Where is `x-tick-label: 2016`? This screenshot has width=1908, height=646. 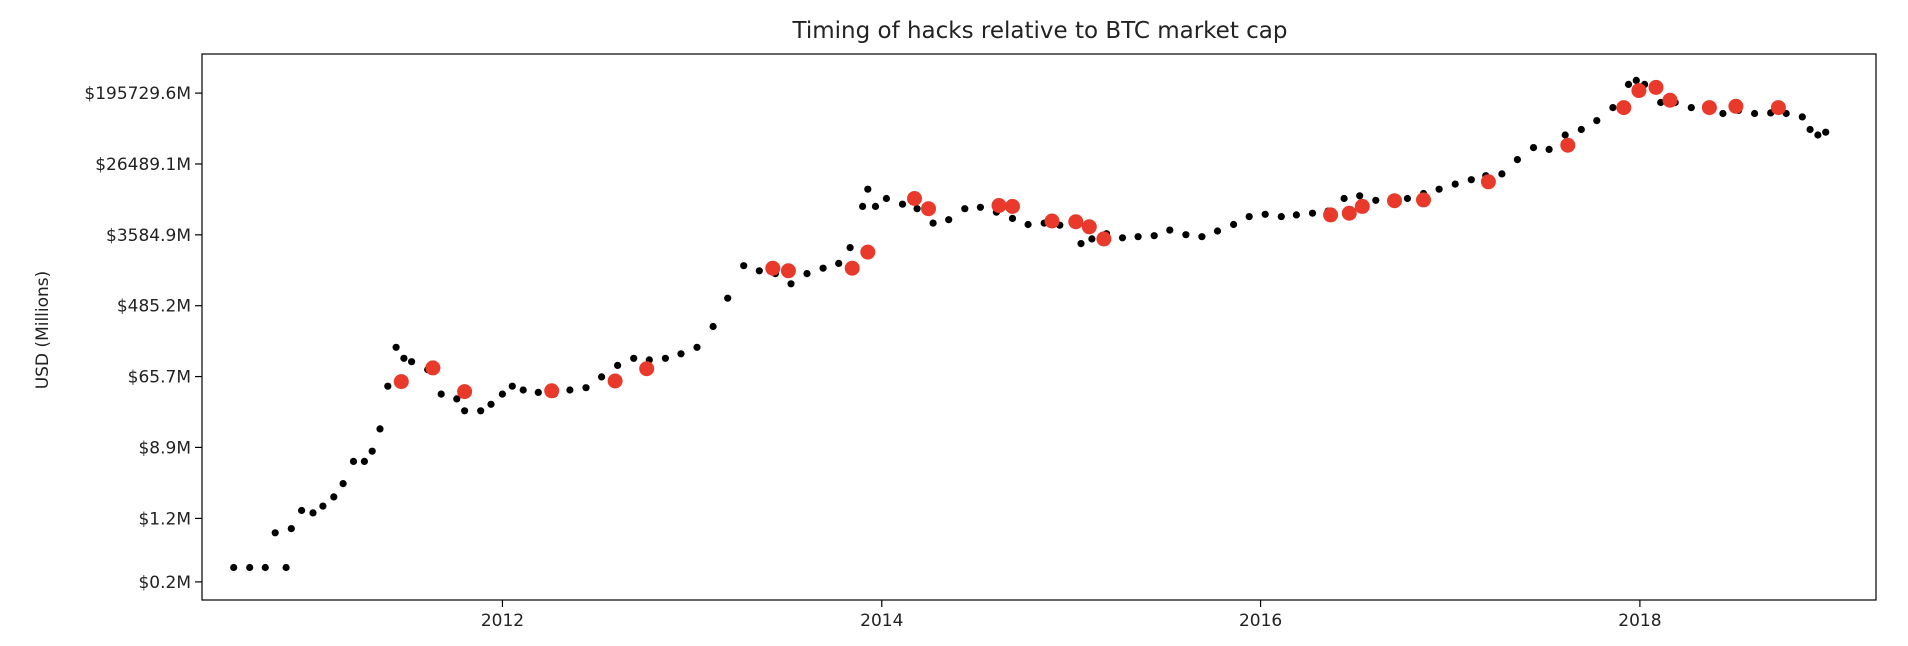
x-tick-label: 2016 is located at coordinates (1260, 621).